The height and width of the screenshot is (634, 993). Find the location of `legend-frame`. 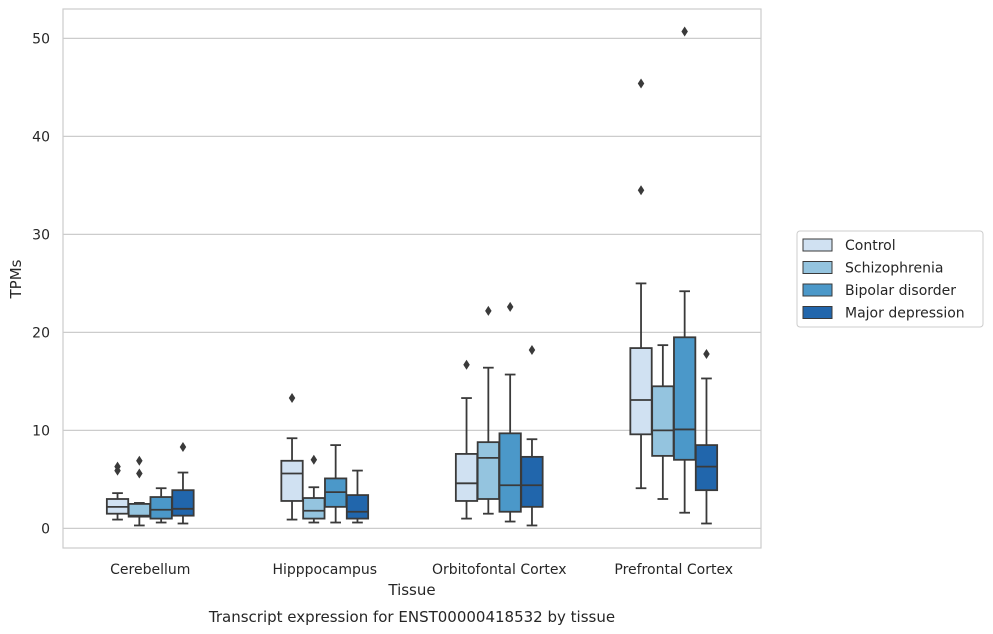

legend-frame is located at coordinates (890, 279).